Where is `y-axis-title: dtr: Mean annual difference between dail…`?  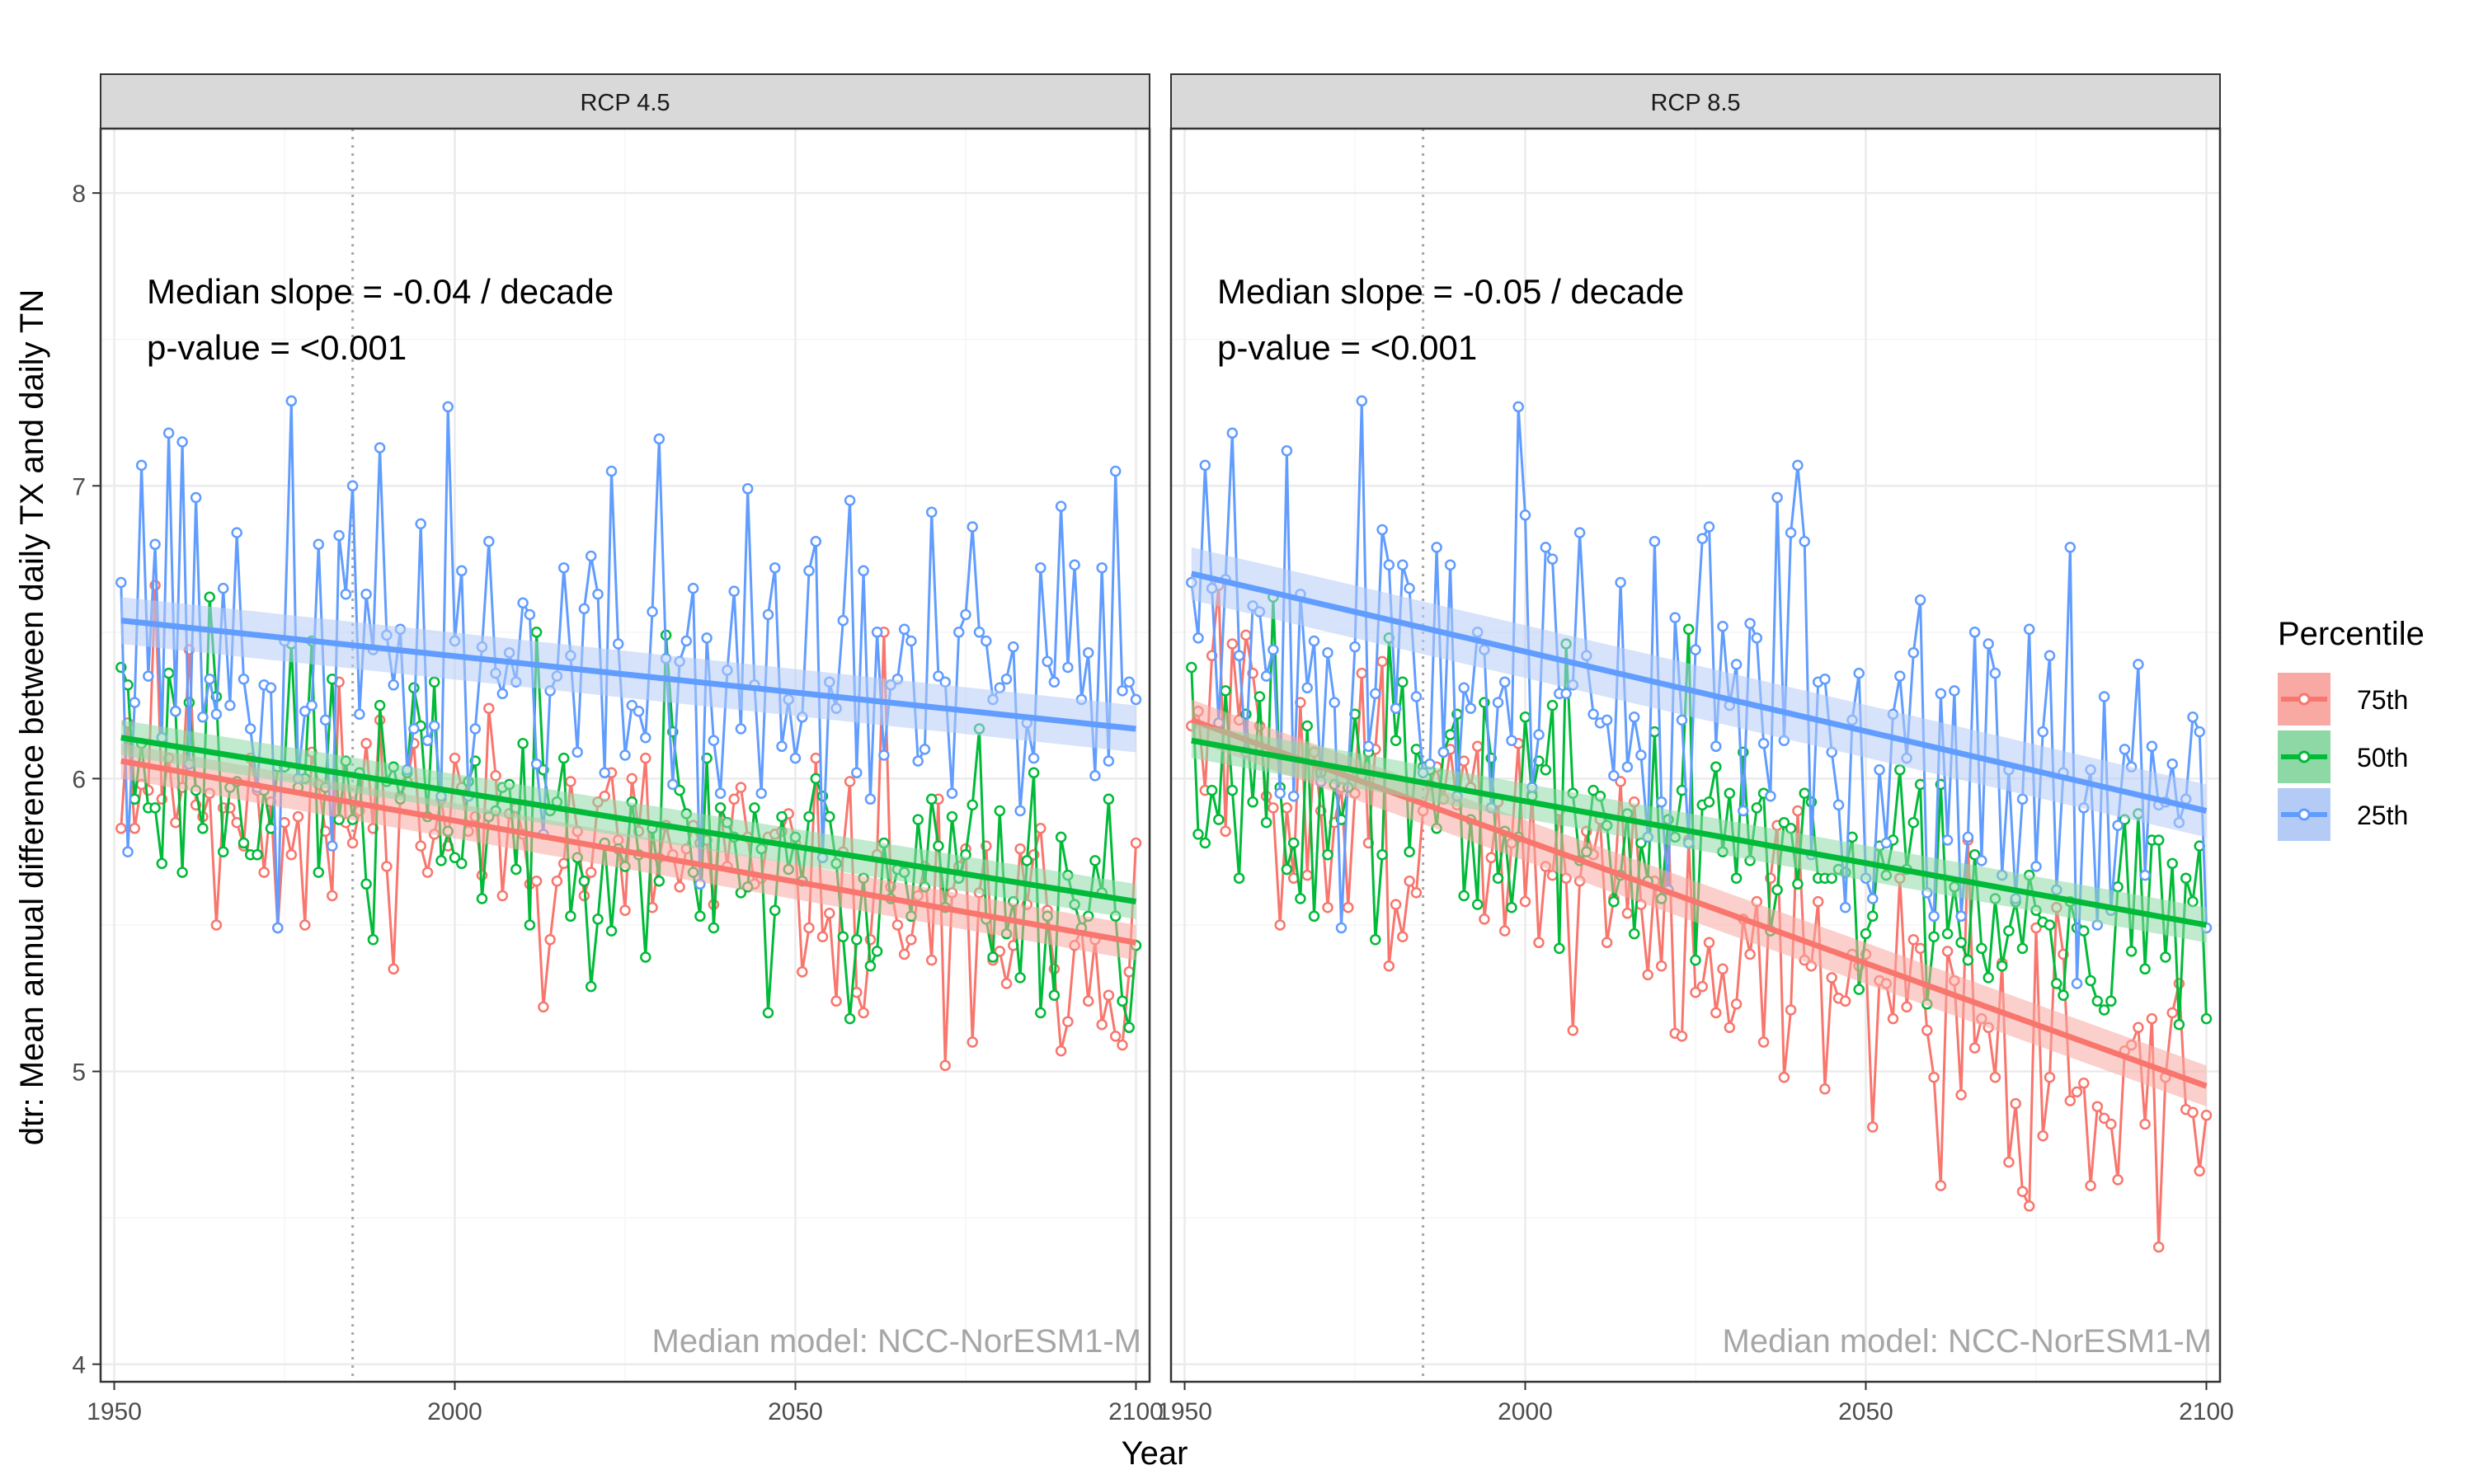
y-axis-title: dtr: Mean annual difference between dail… is located at coordinates (32, 717).